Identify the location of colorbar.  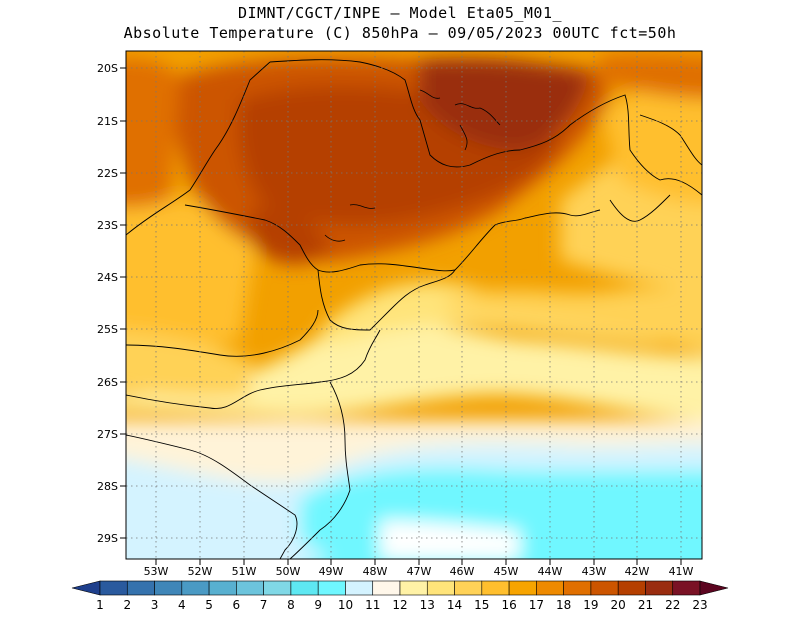
(400, 588).